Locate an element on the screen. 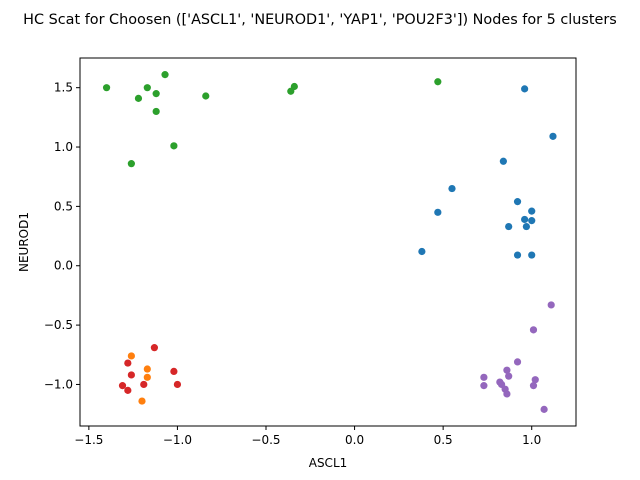  y-tick-label: −0.5 is located at coordinates (58, 325).